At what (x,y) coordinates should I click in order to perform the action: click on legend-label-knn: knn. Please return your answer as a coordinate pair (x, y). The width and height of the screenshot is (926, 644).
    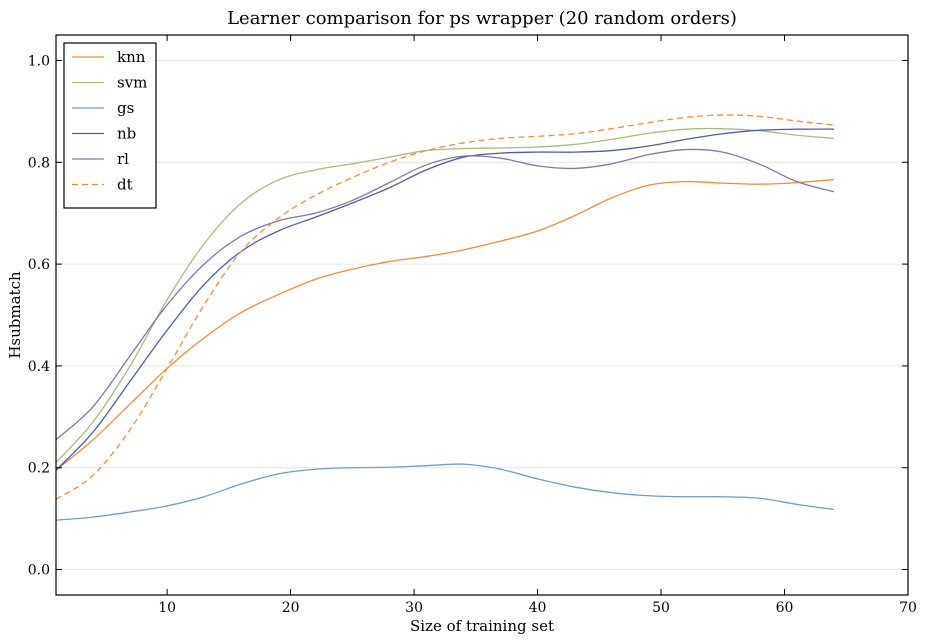
    Looking at the image, I should click on (131, 57).